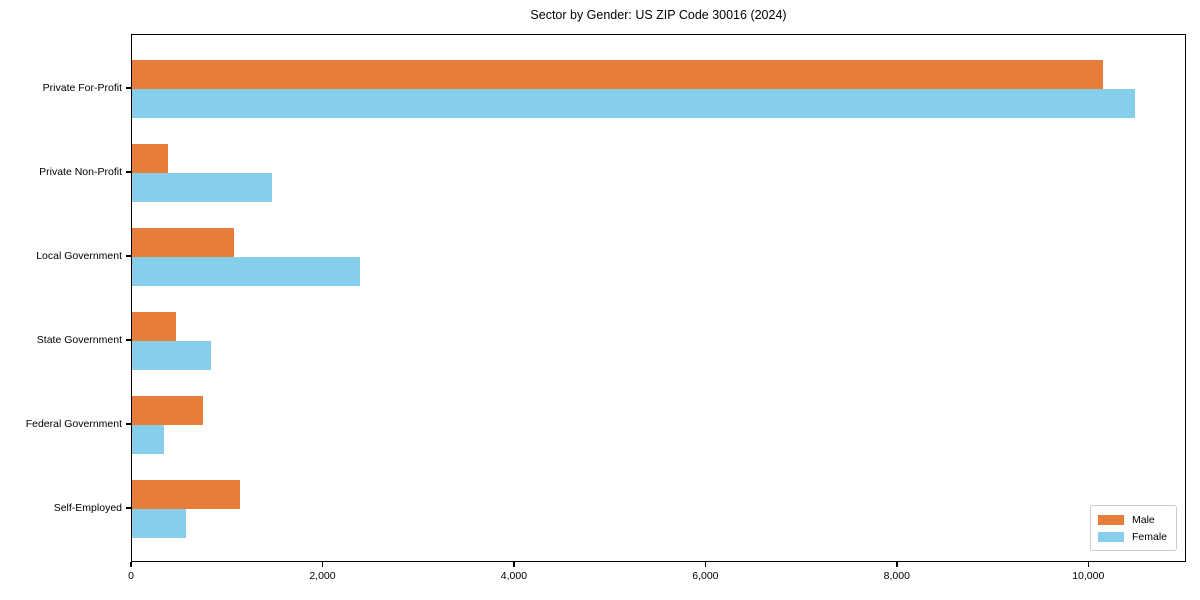 The height and width of the screenshot is (600, 1200). I want to click on xtick-label-4: 8,000, so click(896, 576).